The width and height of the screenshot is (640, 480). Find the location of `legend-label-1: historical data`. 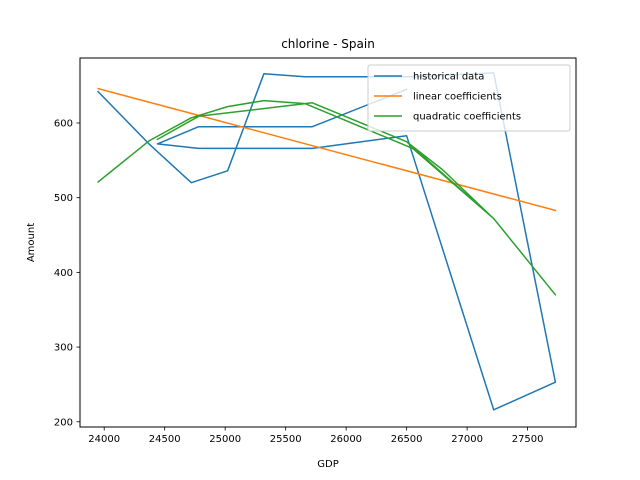

legend-label-1: historical data is located at coordinates (448, 77).